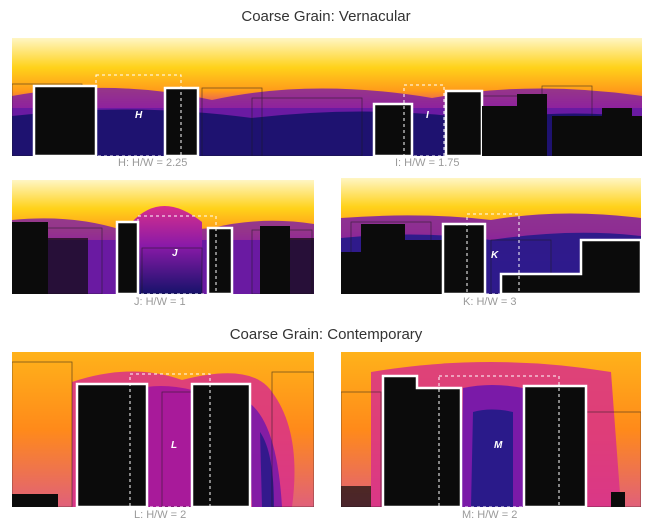  Describe the element at coordinates (326, 334) in the screenshot. I see `section-title-contemporary: Coarse Grain: Contemporary` at that location.